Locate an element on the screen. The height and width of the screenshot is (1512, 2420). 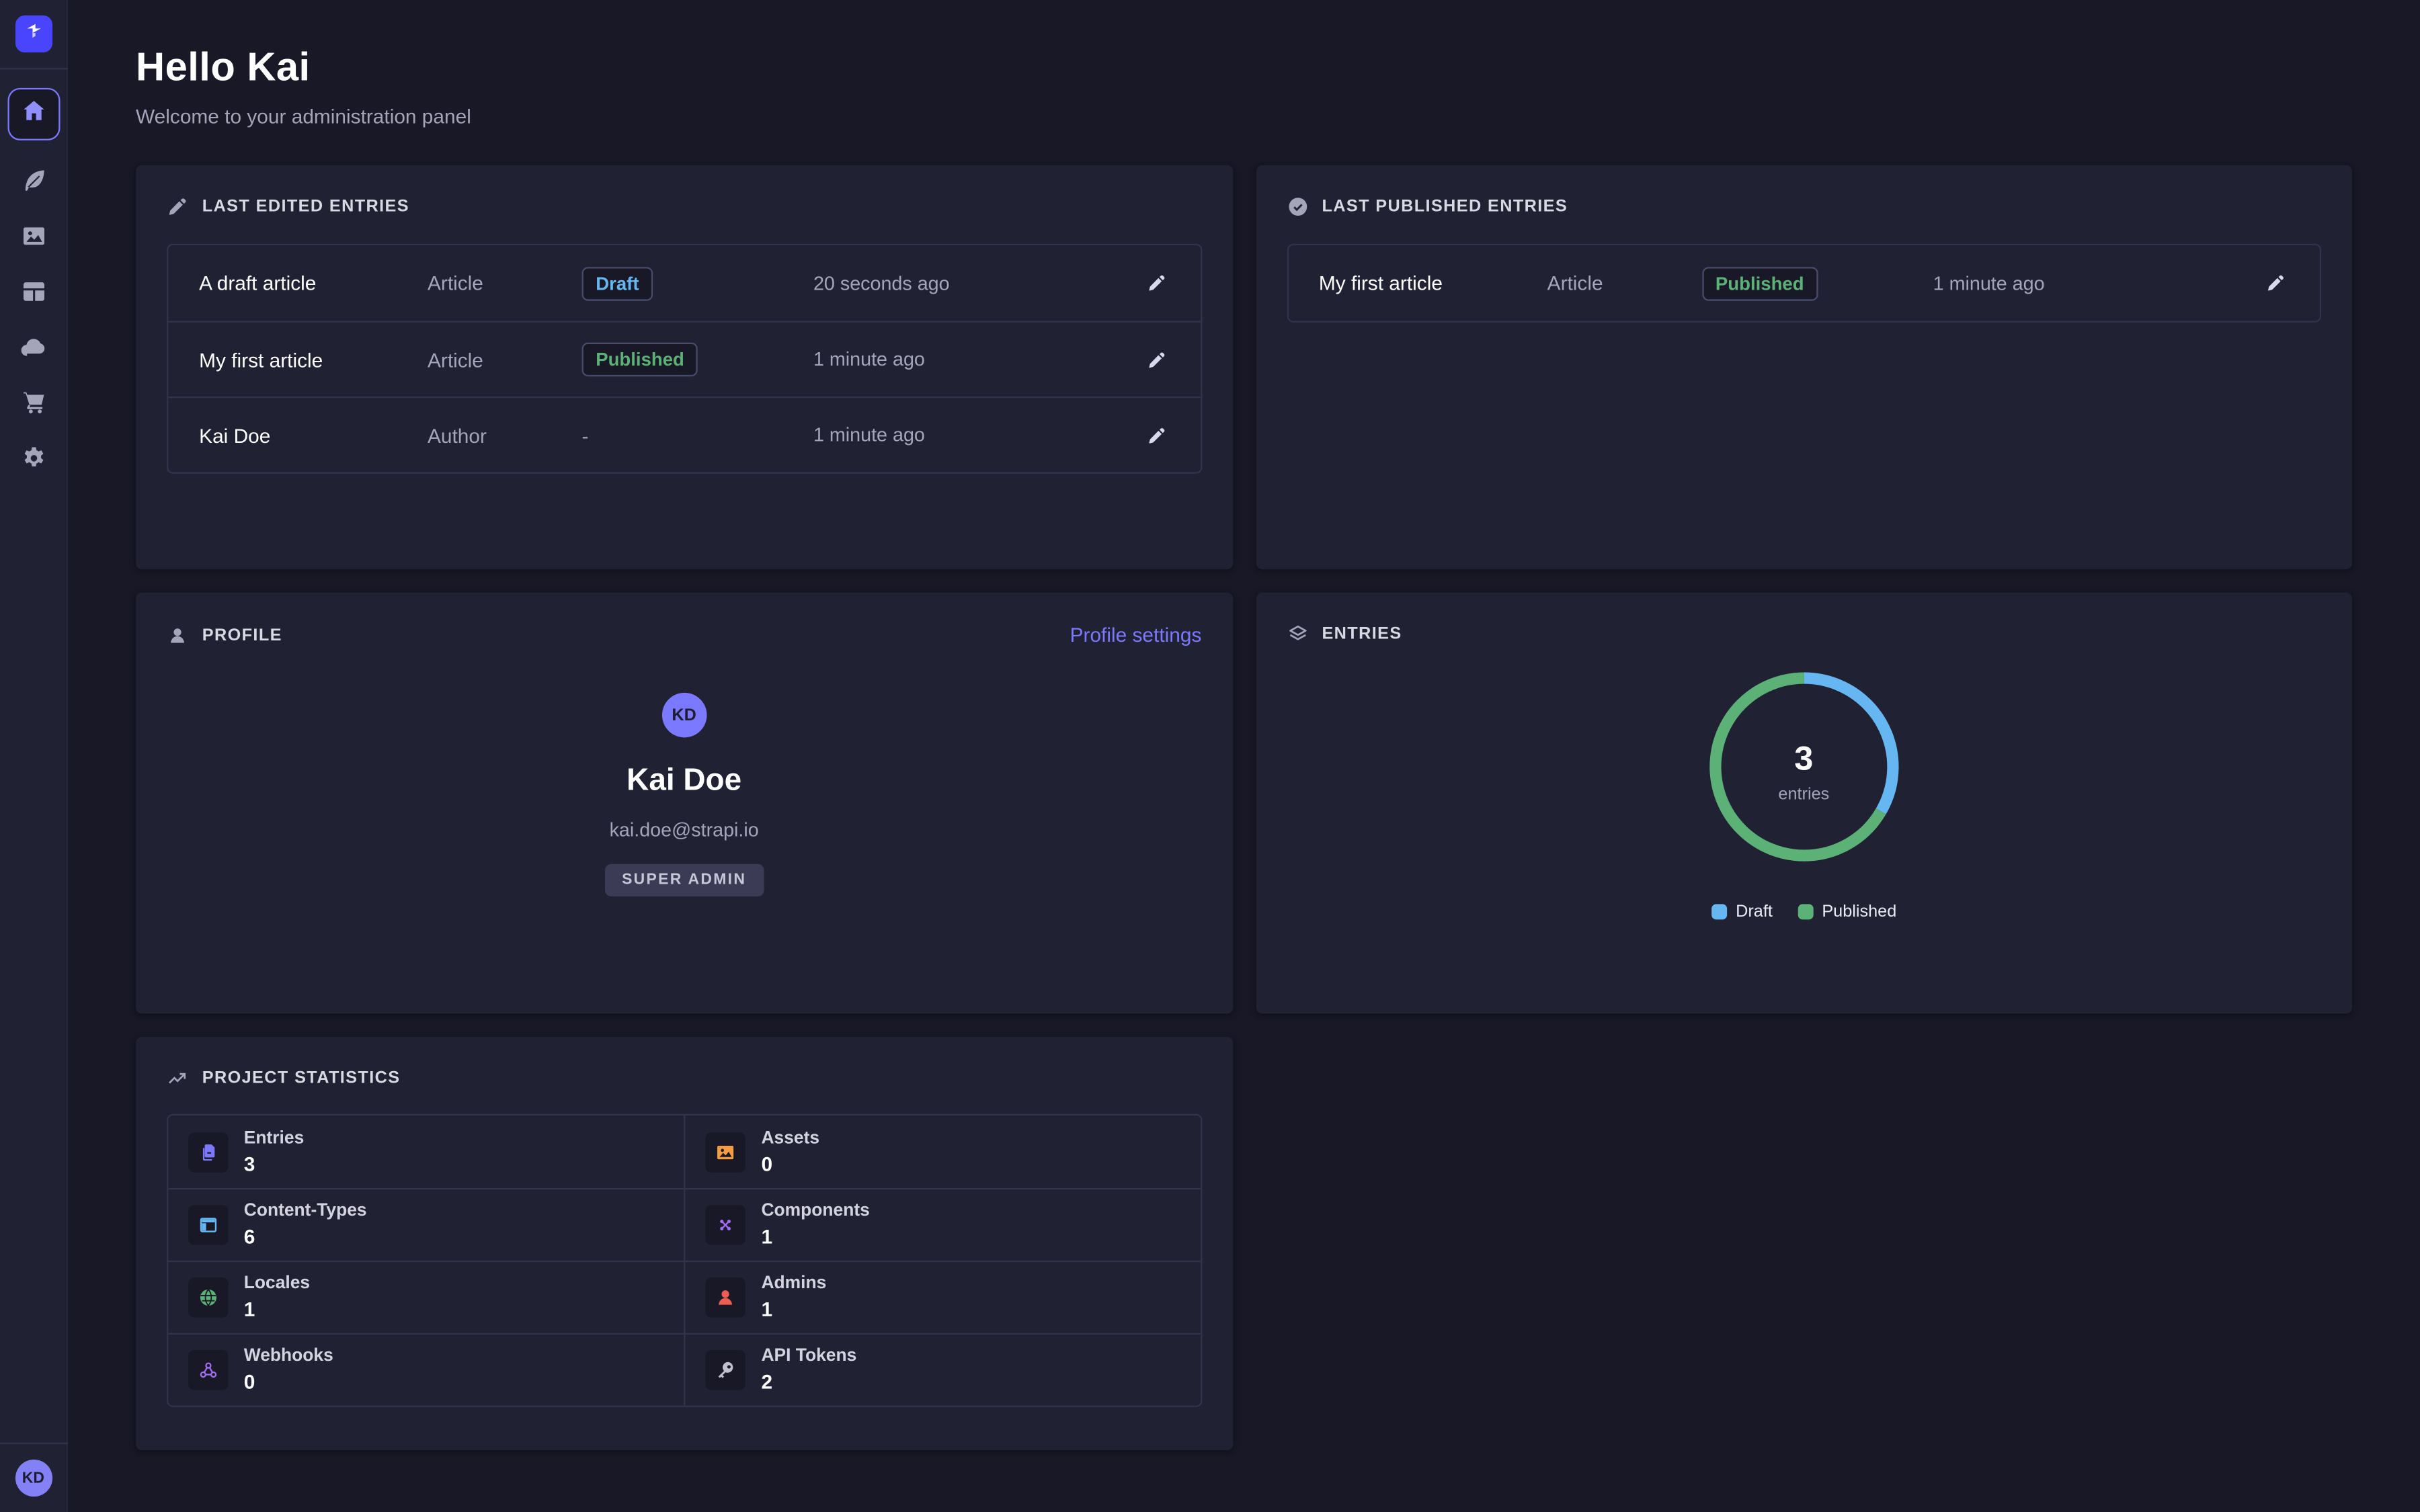
card-header: ENTRIES is located at coordinates (1804, 634).